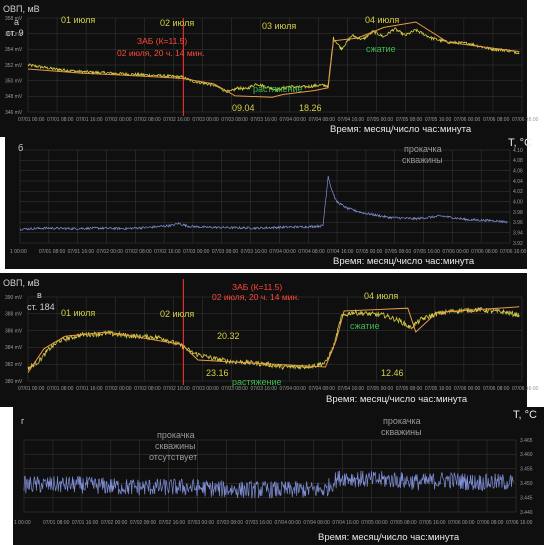 The height and width of the screenshot is (545, 547). What do you see at coordinates (381, 49) in the screenshot?
I see `panel-a-annotation-compress: сжатие` at bounding box center [381, 49].